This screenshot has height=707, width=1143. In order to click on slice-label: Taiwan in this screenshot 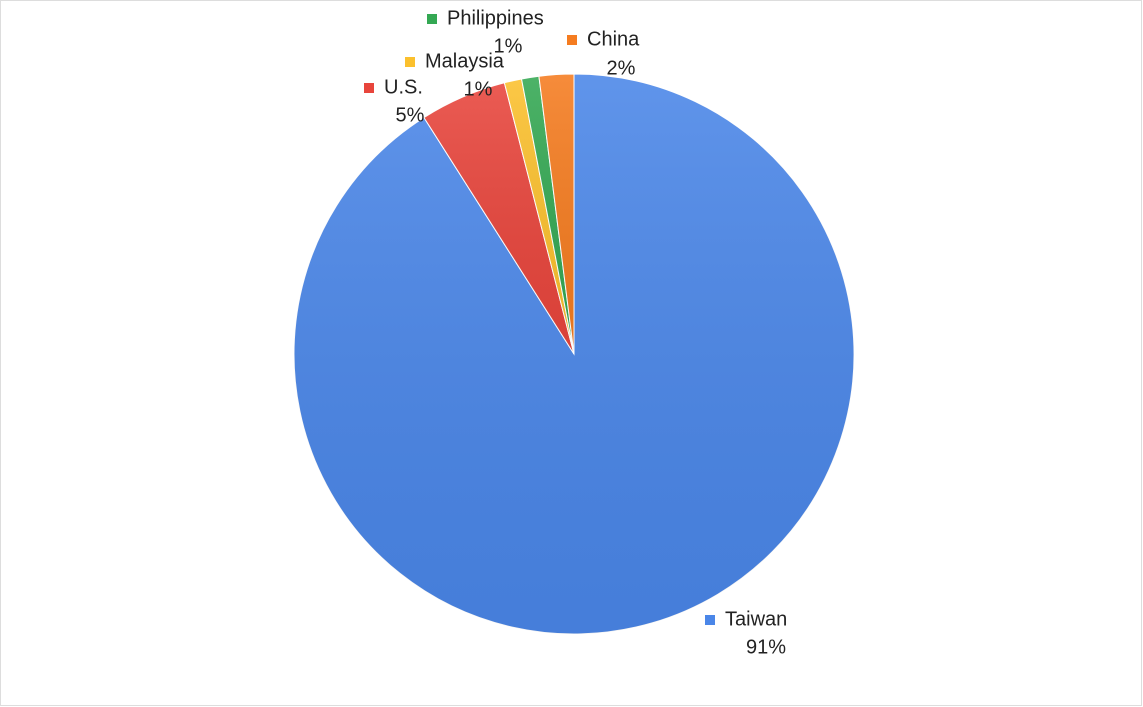, I will do `click(756, 619)`.